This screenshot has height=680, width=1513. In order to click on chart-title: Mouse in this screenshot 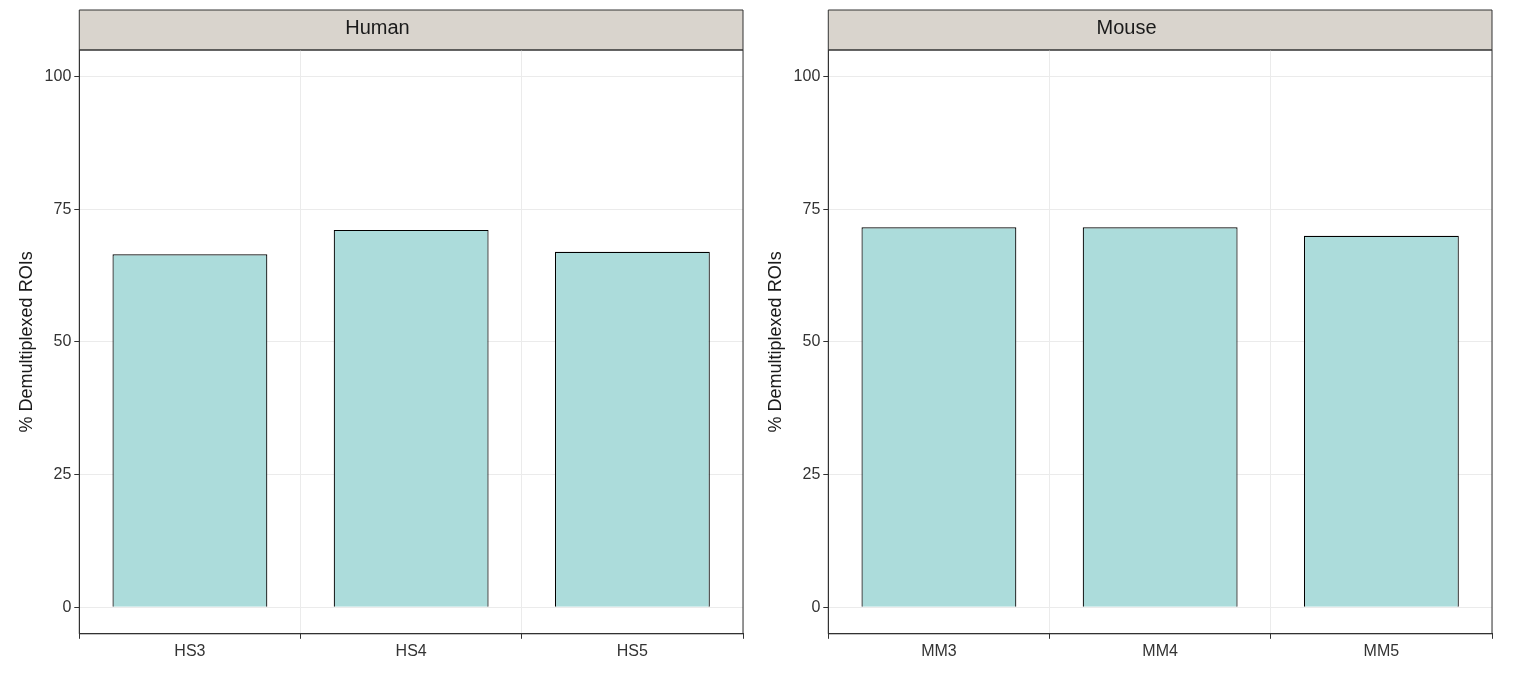, I will do `click(1126, 26)`.